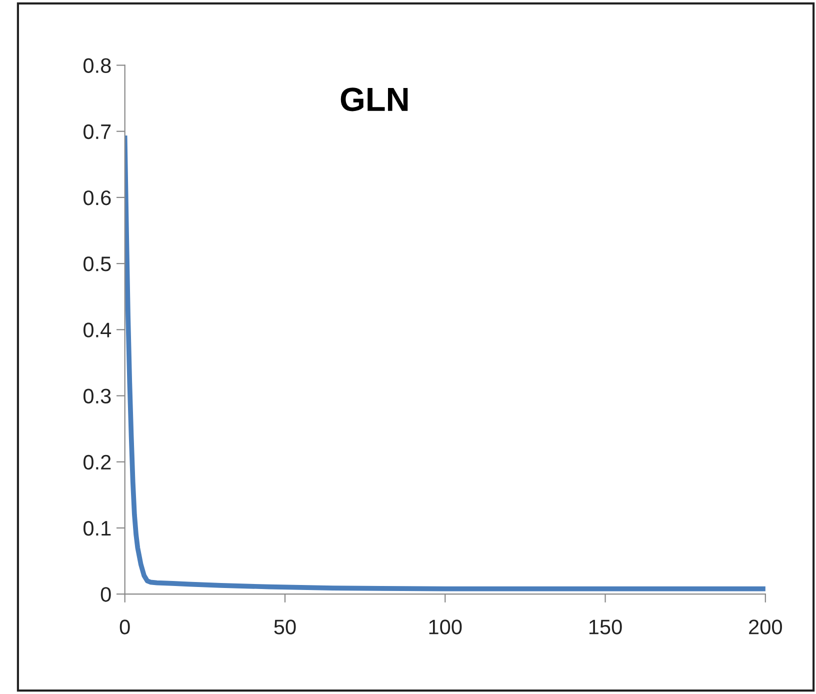 The image size is (816, 694). I want to click on y-tick-label: 0.5, so click(97, 264).